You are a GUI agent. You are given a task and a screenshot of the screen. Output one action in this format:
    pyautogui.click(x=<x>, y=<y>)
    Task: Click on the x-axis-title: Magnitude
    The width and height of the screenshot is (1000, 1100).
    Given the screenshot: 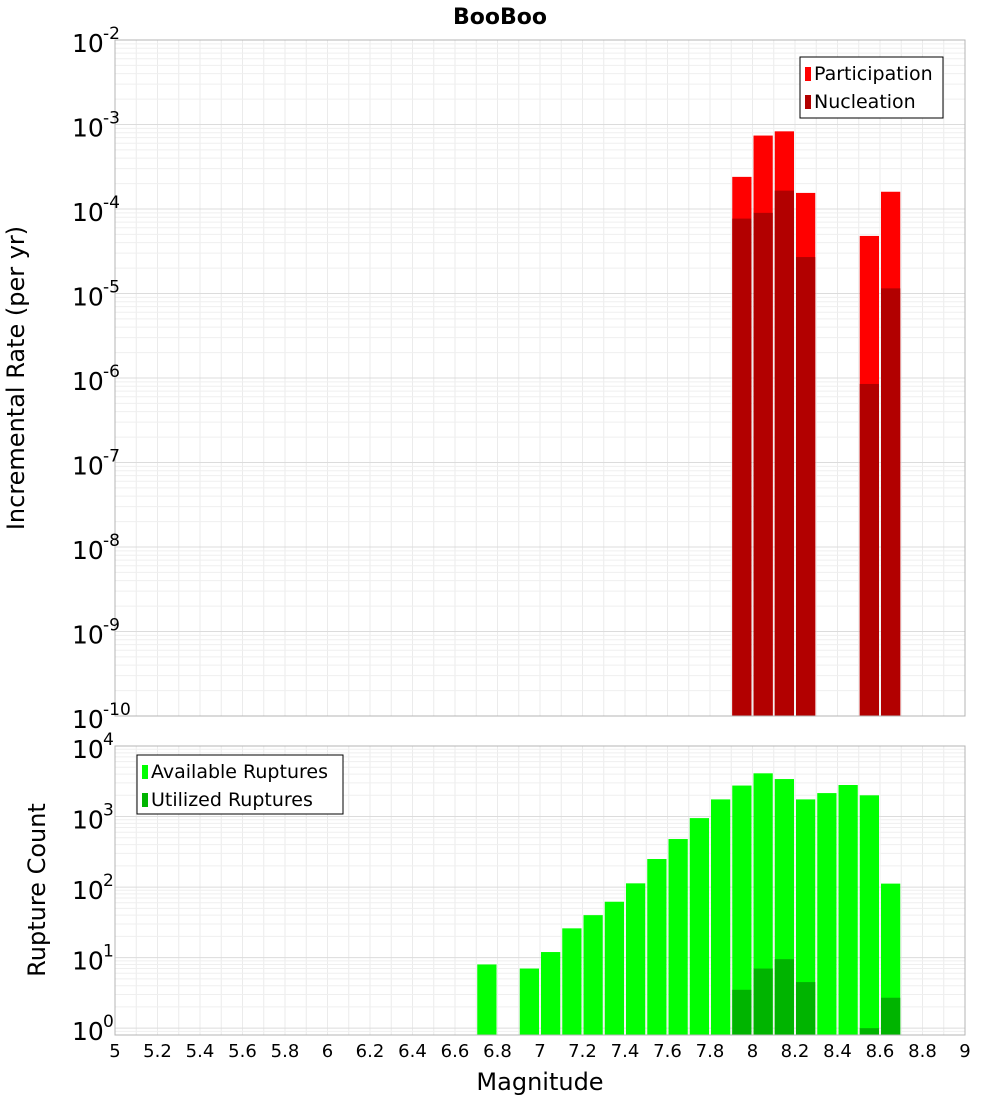 What is the action you would take?
    pyautogui.click(x=539, y=1082)
    